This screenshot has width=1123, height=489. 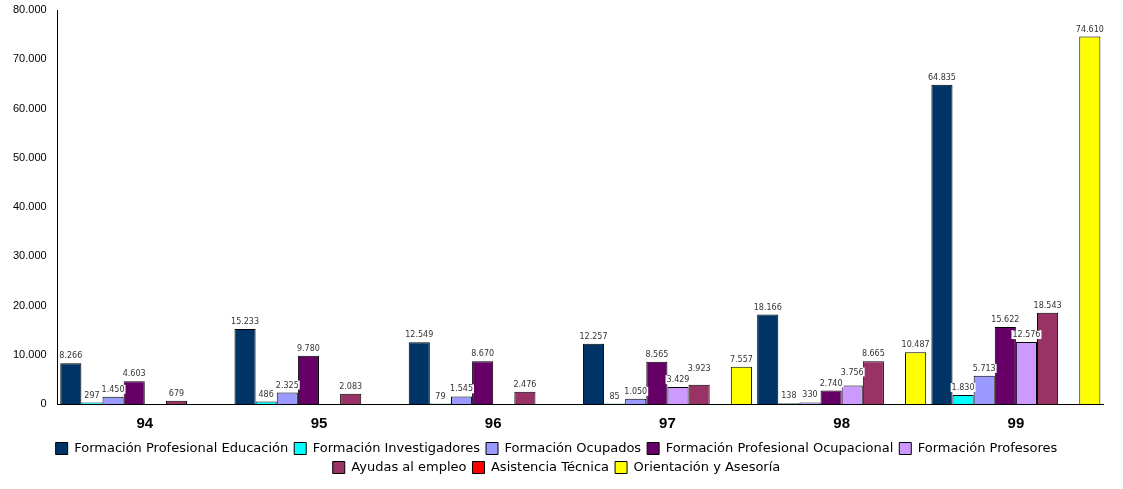 What do you see at coordinates (308, 348) in the screenshot?
I see `data-label: 9.780` at bounding box center [308, 348].